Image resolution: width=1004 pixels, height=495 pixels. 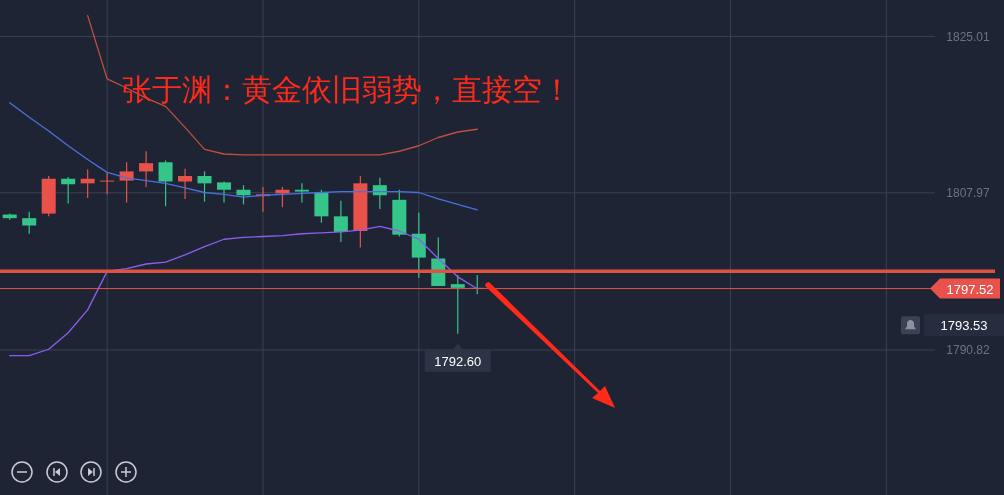 What do you see at coordinates (968, 36) in the screenshot?
I see `y-tick-label: 1825.01` at bounding box center [968, 36].